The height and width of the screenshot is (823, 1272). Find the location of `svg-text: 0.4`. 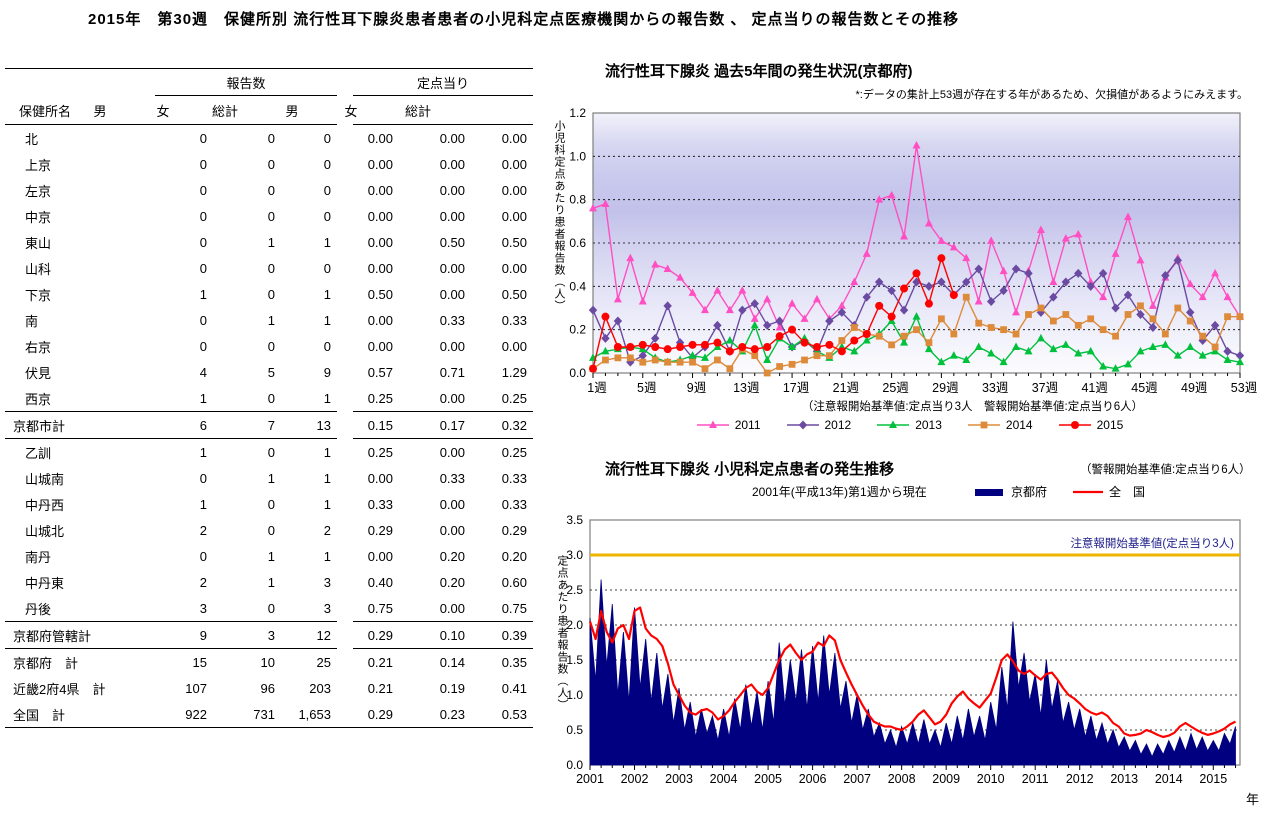

svg-text: 0.4 is located at coordinates (577, 286).